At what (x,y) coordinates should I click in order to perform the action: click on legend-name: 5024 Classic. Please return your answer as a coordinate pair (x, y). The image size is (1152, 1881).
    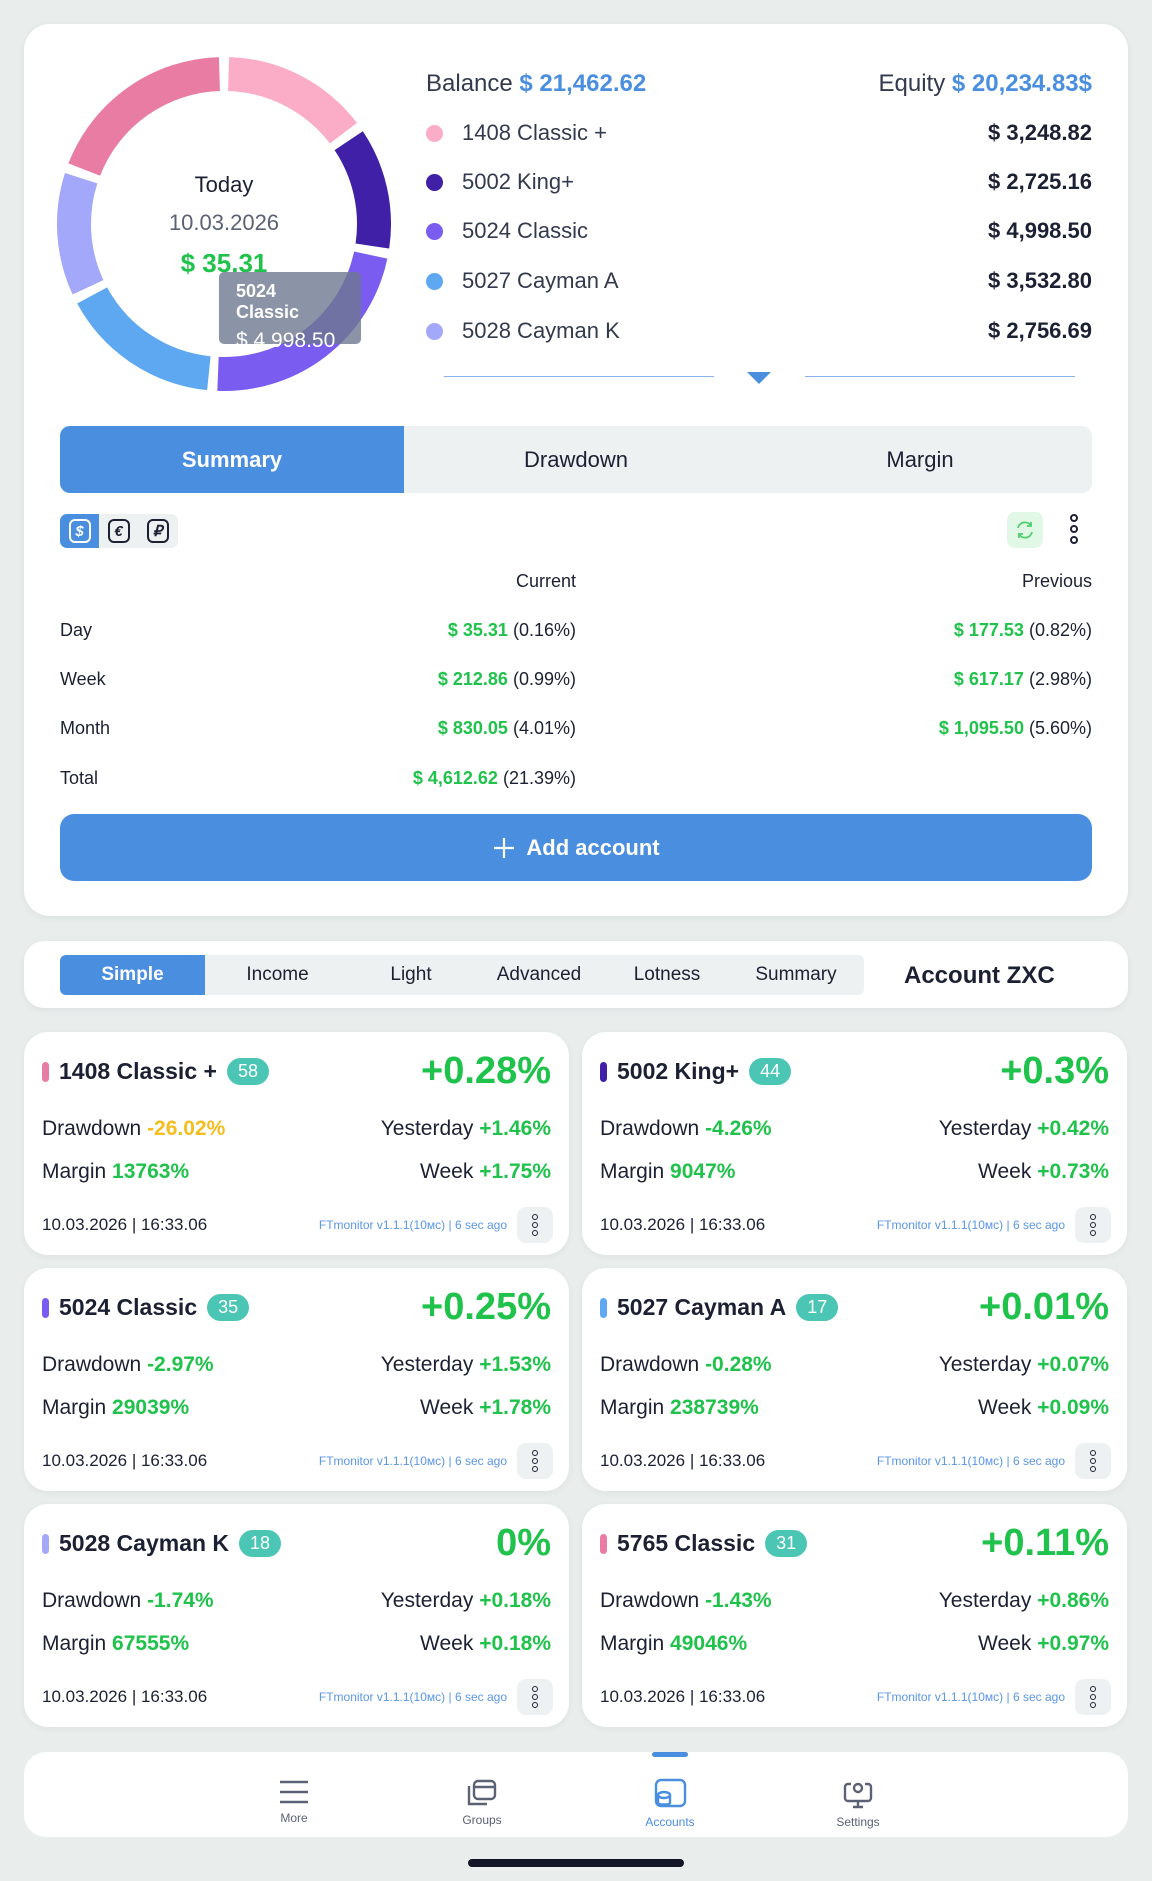
    Looking at the image, I should click on (525, 230).